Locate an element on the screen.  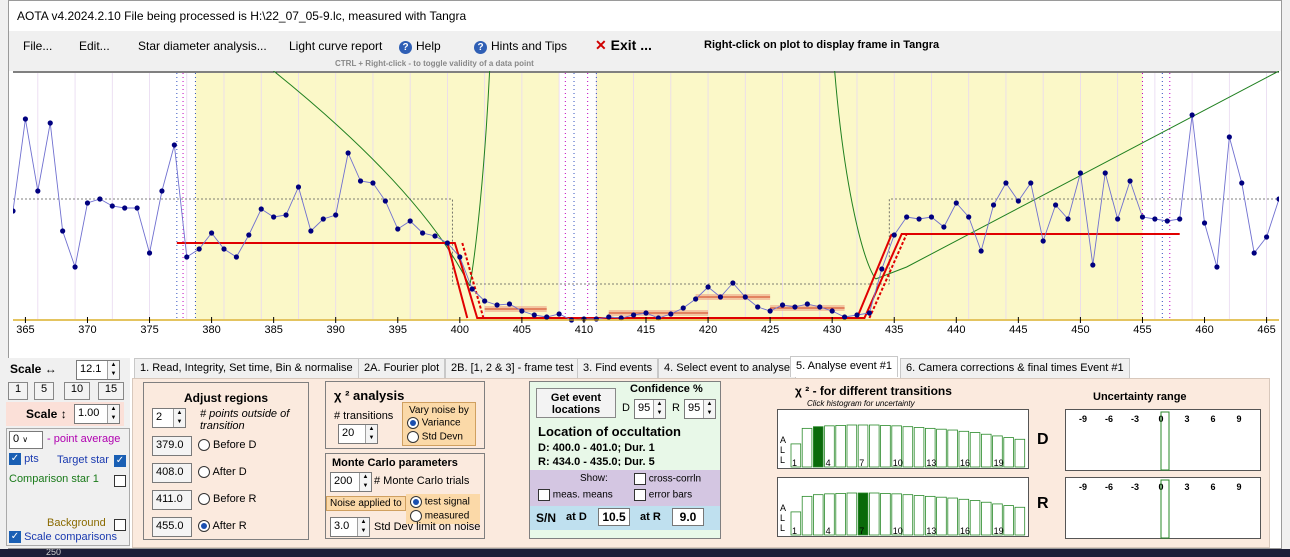
region-radio-1: After D is located at coordinates (222, 472).